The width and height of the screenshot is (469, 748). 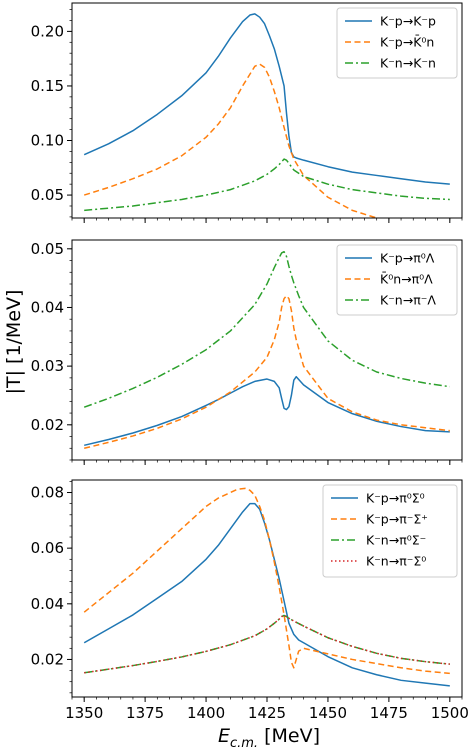 I want to click on legend-label: K⁻n→π⁻Σ⁰, so click(x=396, y=561).